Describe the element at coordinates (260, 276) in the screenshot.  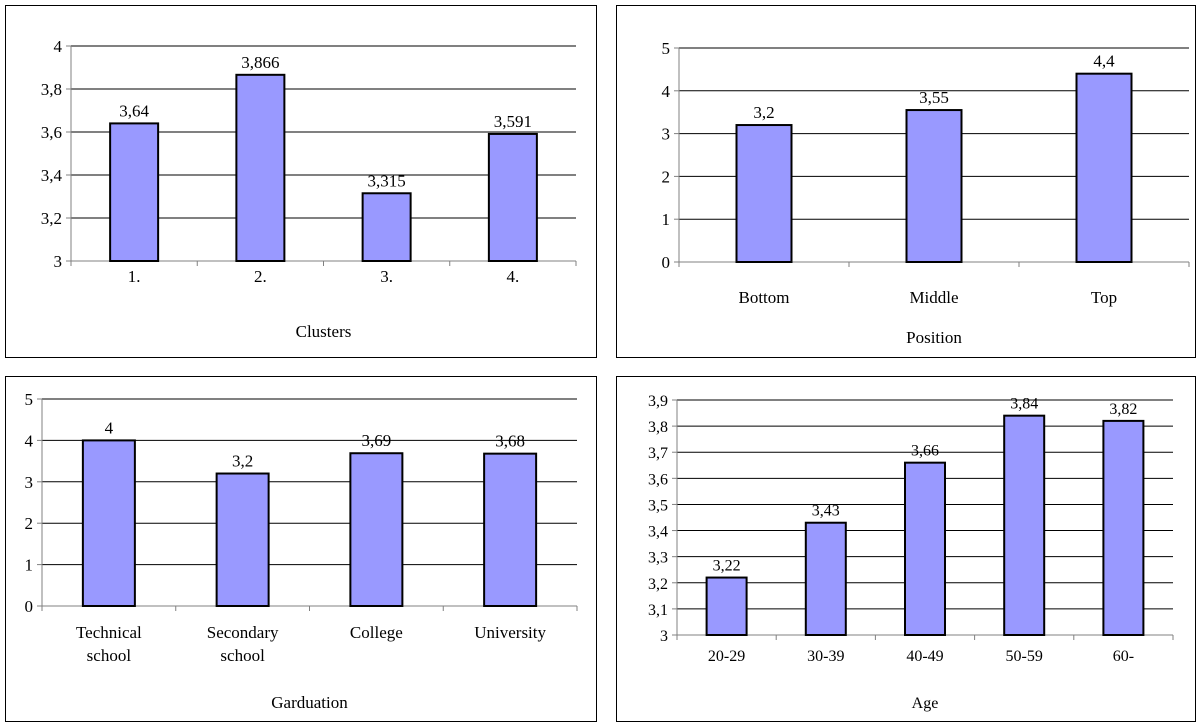
I see `x-tick-label: 2.` at that location.